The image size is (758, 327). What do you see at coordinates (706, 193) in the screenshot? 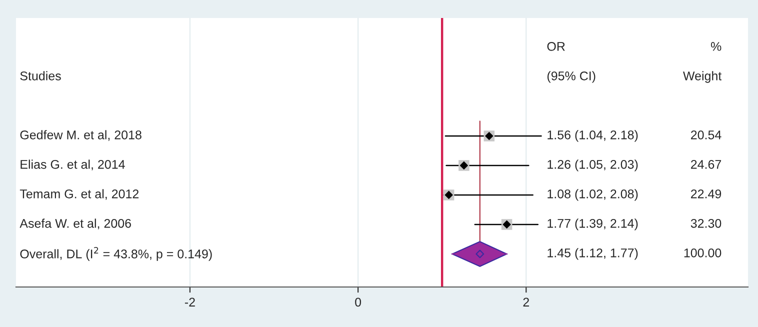
I see `annotation: 22.49` at bounding box center [706, 193].